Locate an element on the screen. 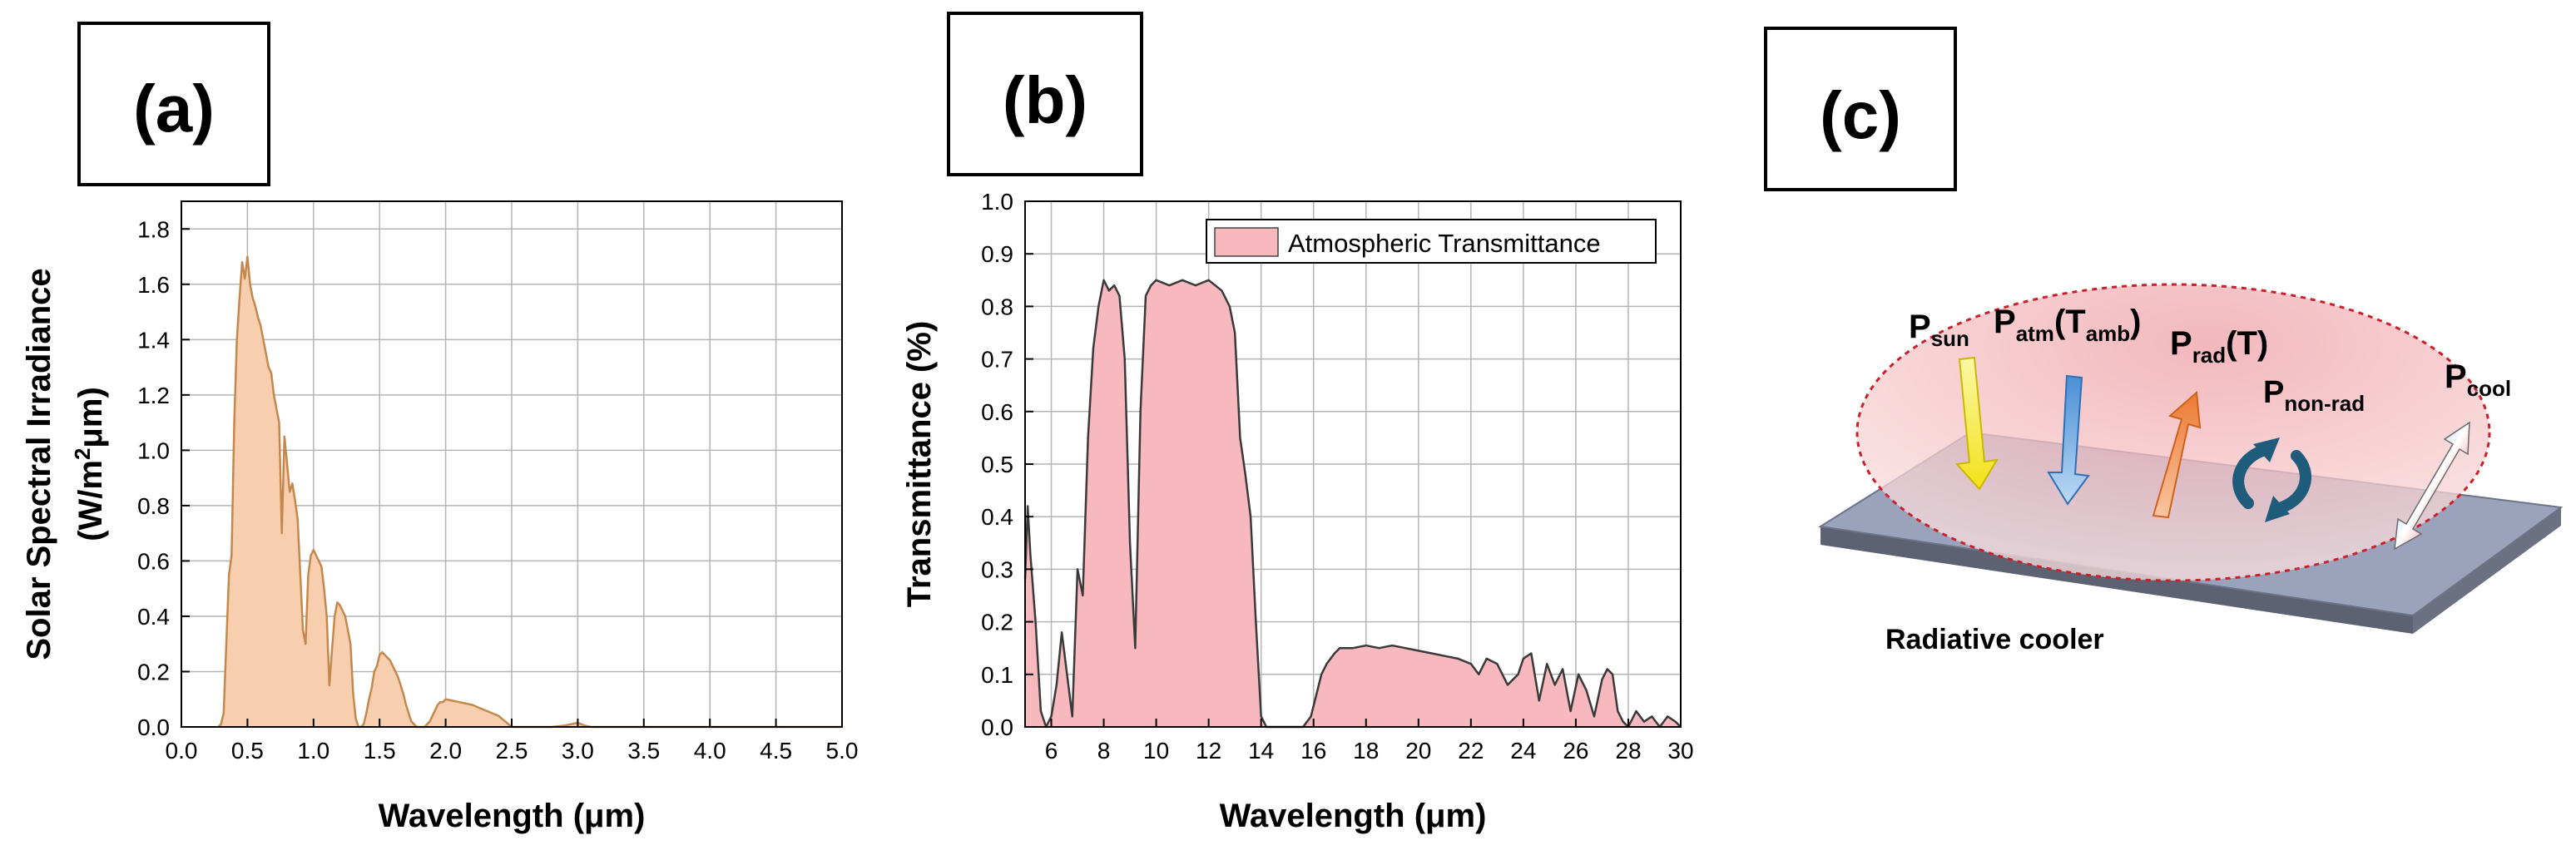 This screenshot has width=2576, height=860. chart-a-ylabel-line1: Solar Spectral Irradiance is located at coordinates (39, 464).